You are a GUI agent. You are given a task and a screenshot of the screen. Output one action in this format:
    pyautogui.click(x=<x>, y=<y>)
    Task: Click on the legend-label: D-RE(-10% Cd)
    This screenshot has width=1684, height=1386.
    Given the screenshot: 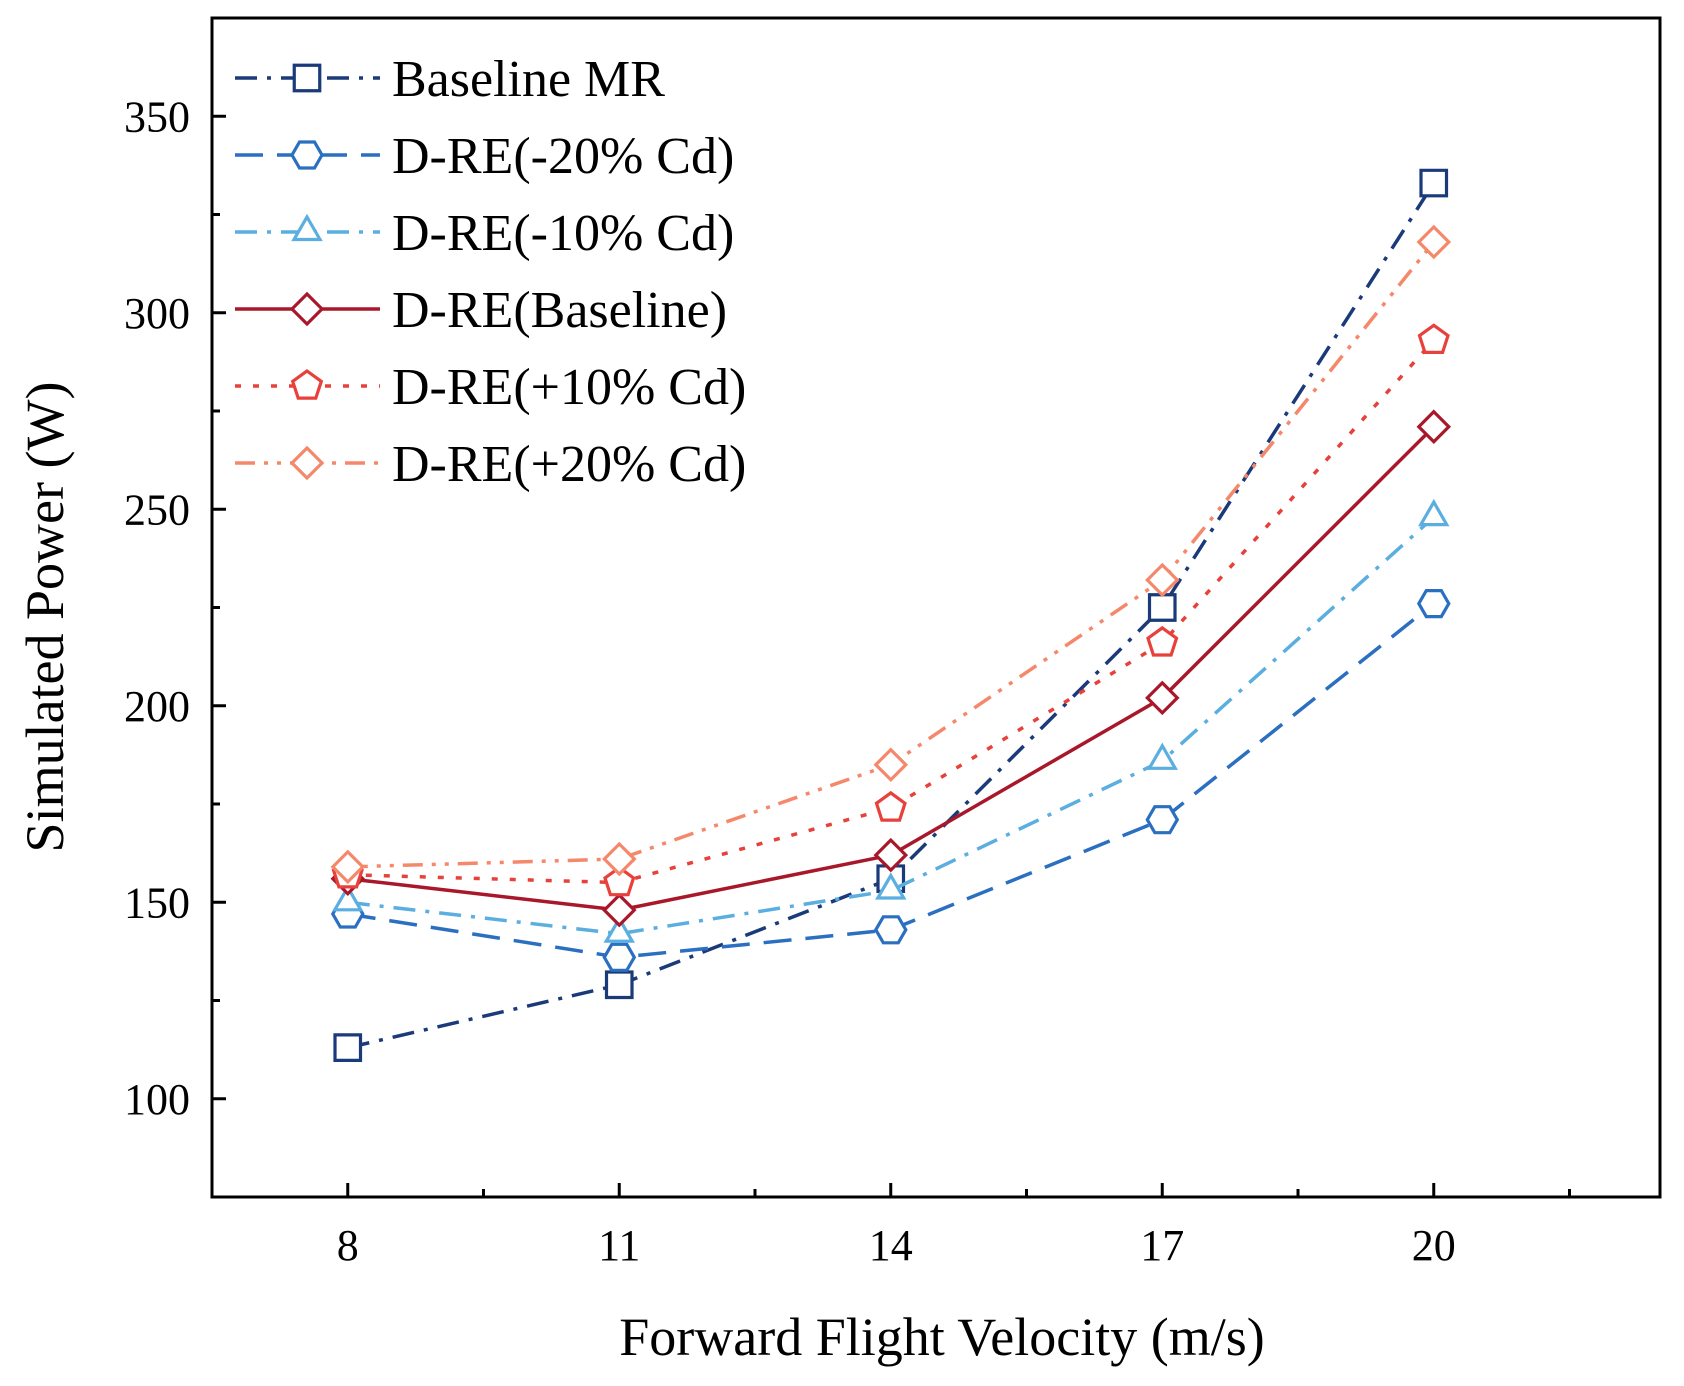 What is the action you would take?
    pyautogui.click(x=563, y=233)
    